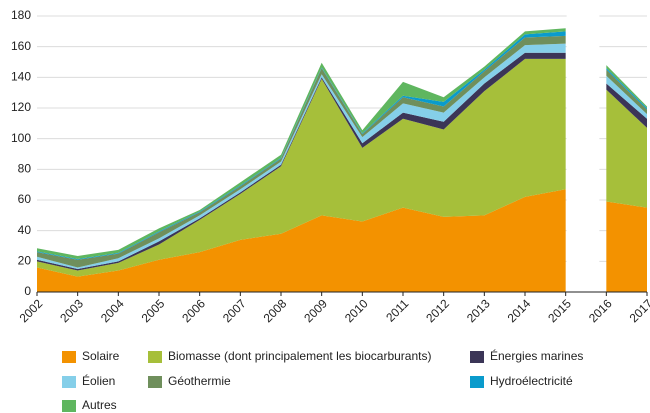 The image size is (650, 413). What do you see at coordinates (234, 310) in the screenshot?
I see `x-tick-label: 2007` at bounding box center [234, 310].